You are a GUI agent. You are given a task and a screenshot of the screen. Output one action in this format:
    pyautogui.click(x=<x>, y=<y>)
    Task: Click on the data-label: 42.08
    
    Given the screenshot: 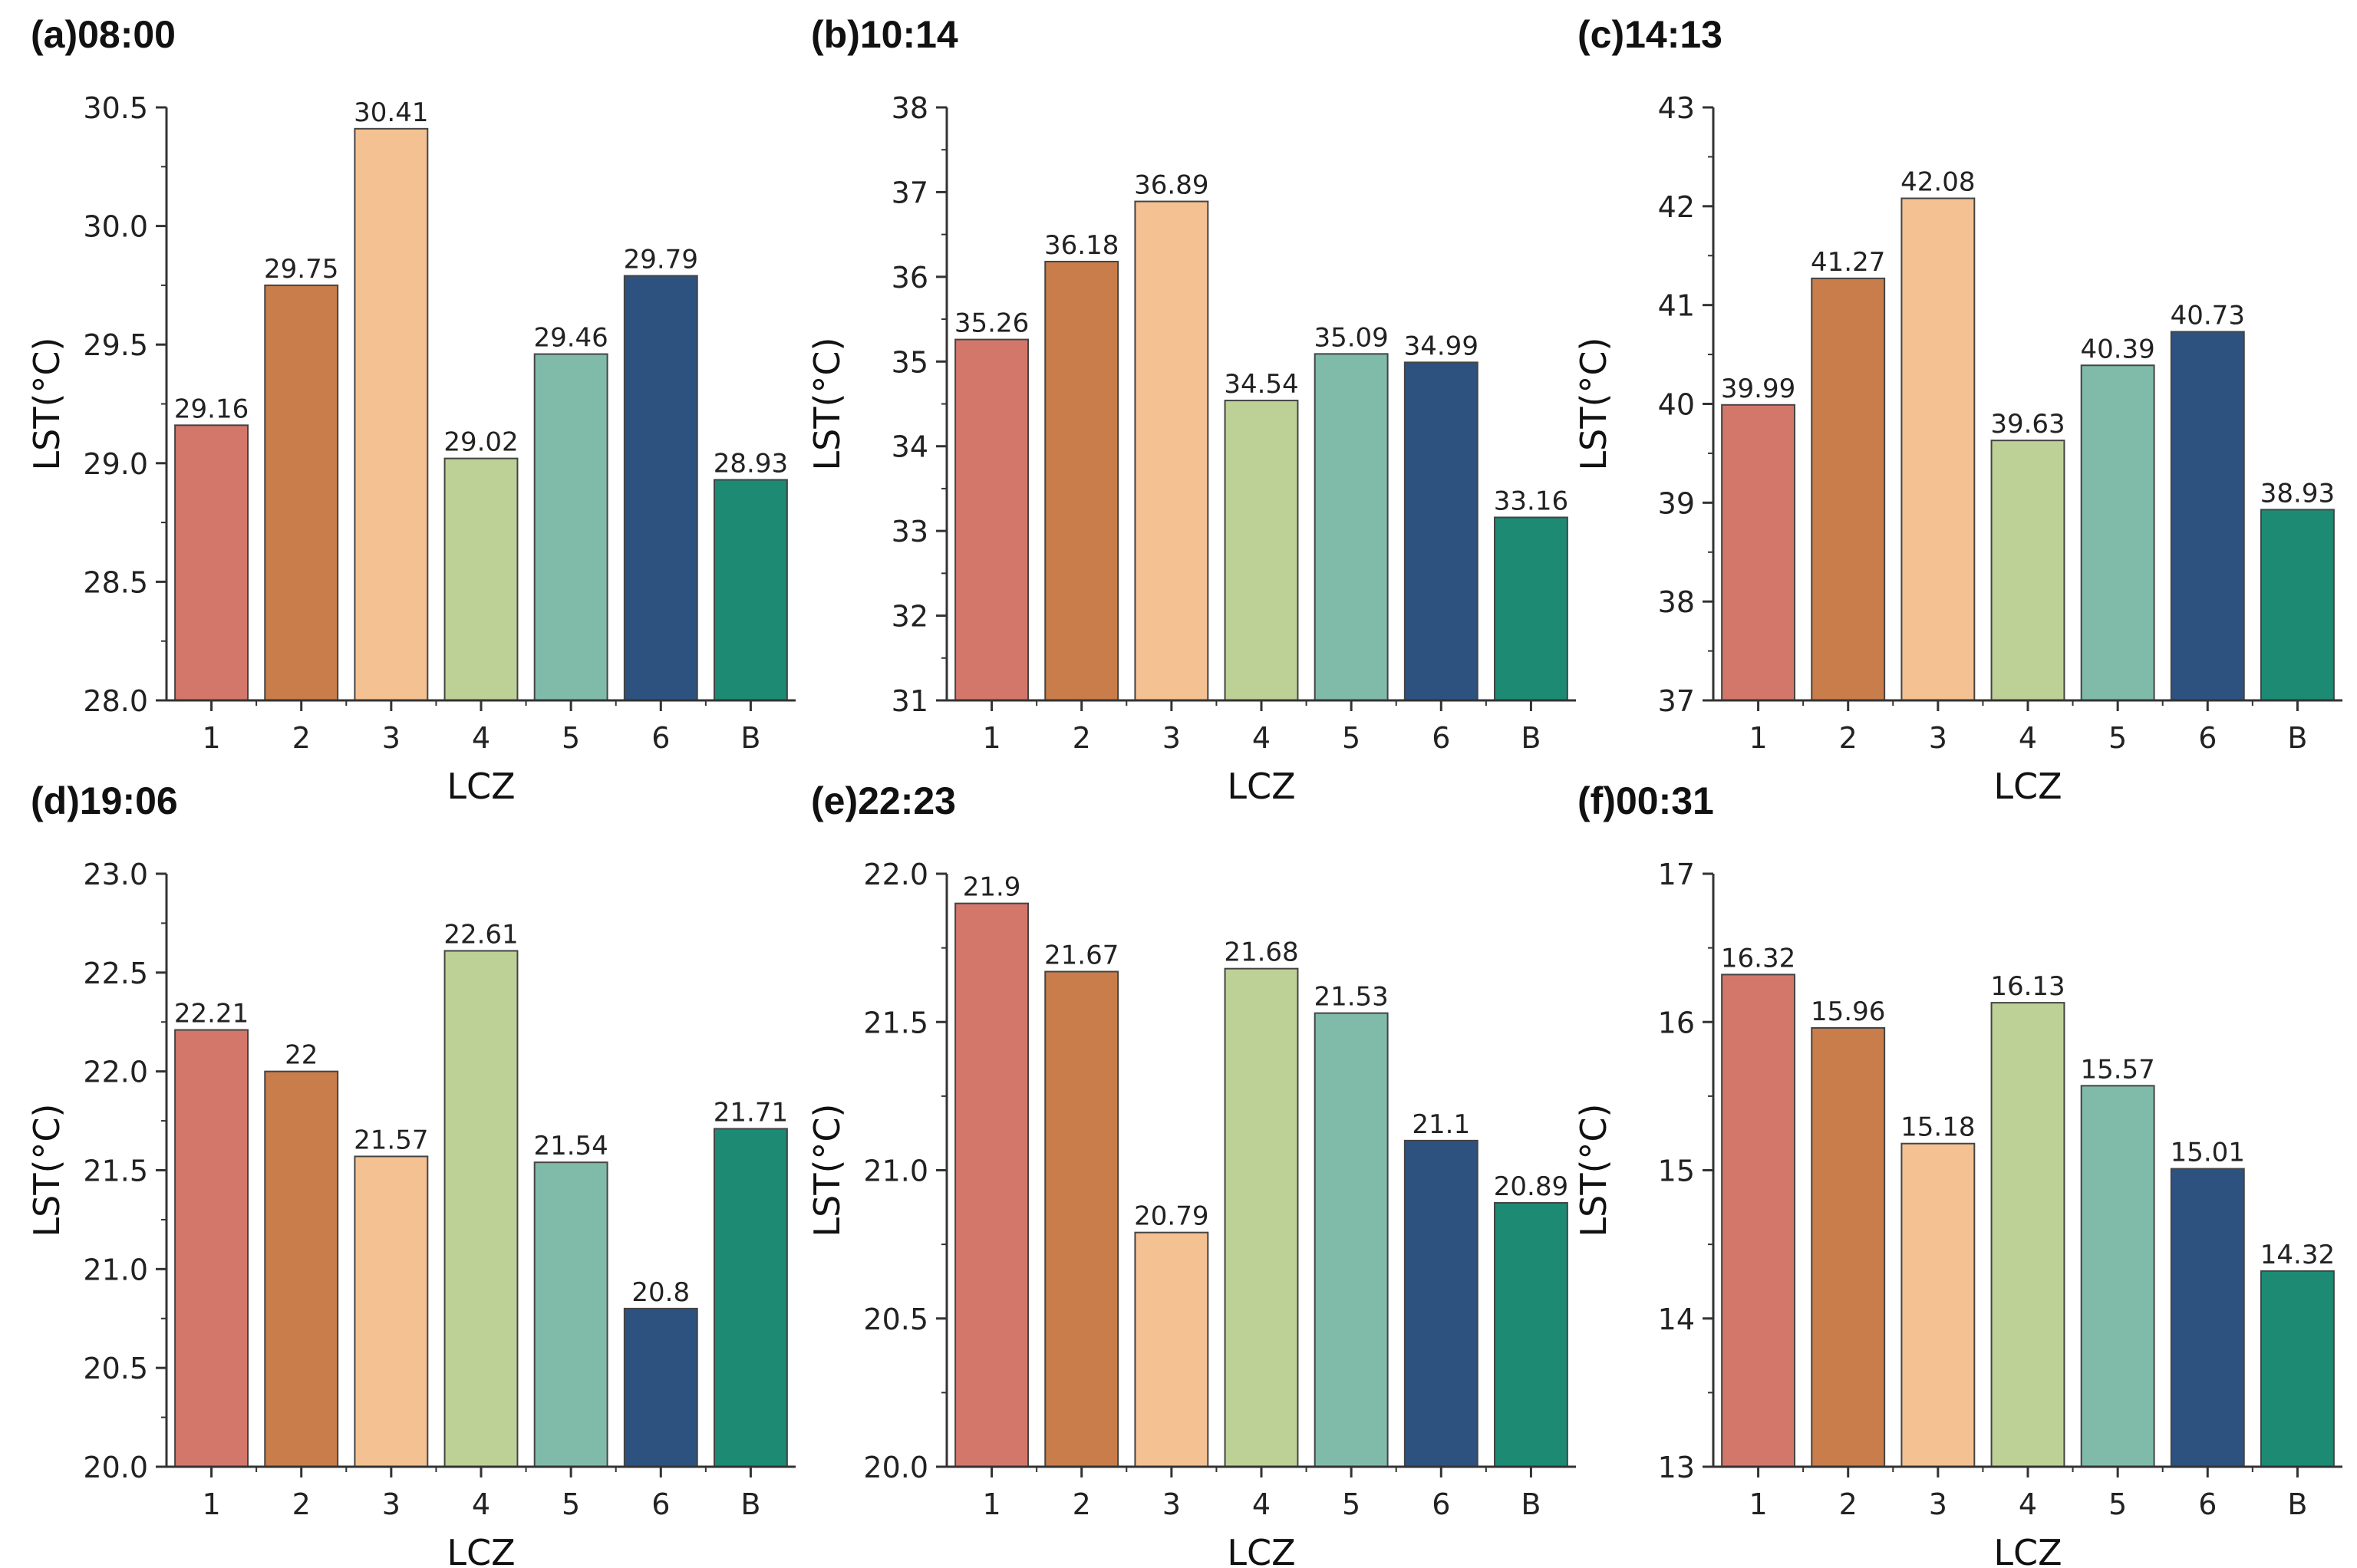 What is the action you would take?
    pyautogui.click(x=1937, y=182)
    